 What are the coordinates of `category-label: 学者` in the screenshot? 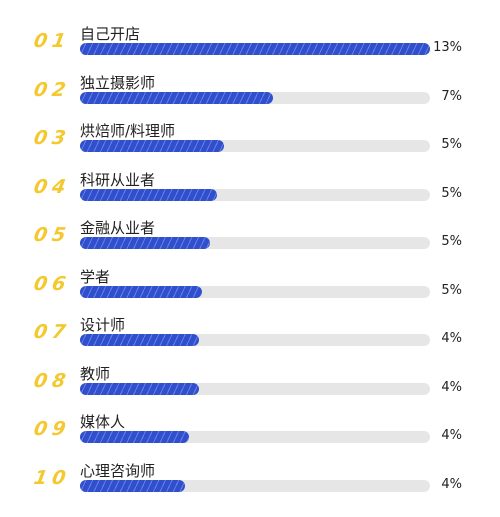 It's located at (95, 276).